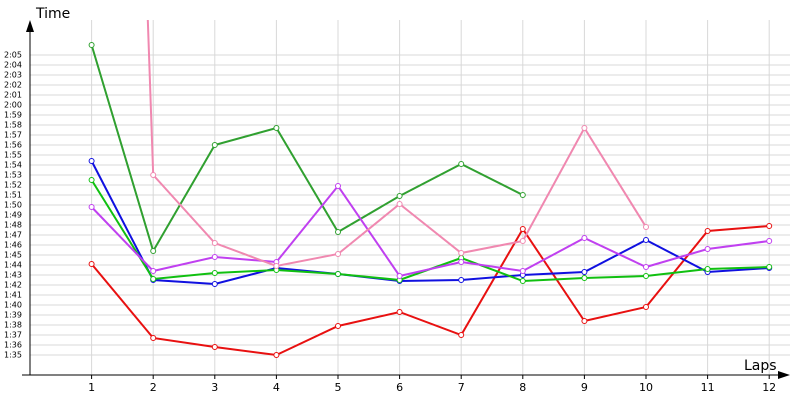 The height and width of the screenshot is (400, 800). What do you see at coordinates (13, 155) in the screenshot?
I see `y-tick-label: 1:55` at bounding box center [13, 155].